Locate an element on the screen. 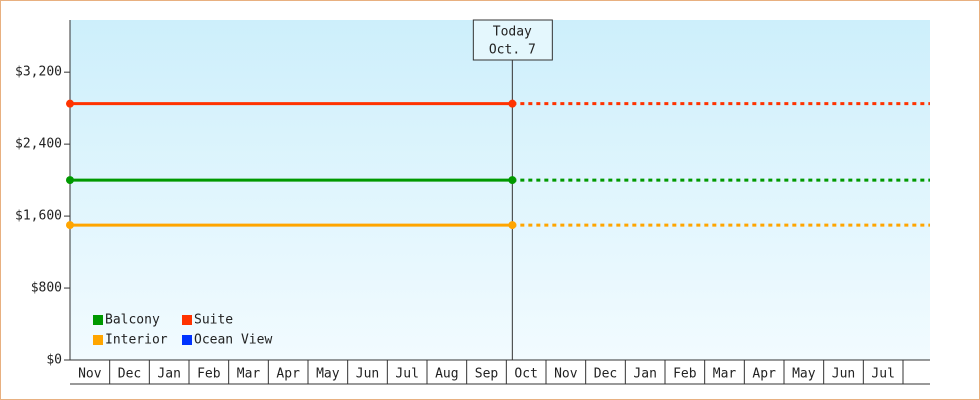 The image size is (980, 400). legend-label: Suite is located at coordinates (213, 320).